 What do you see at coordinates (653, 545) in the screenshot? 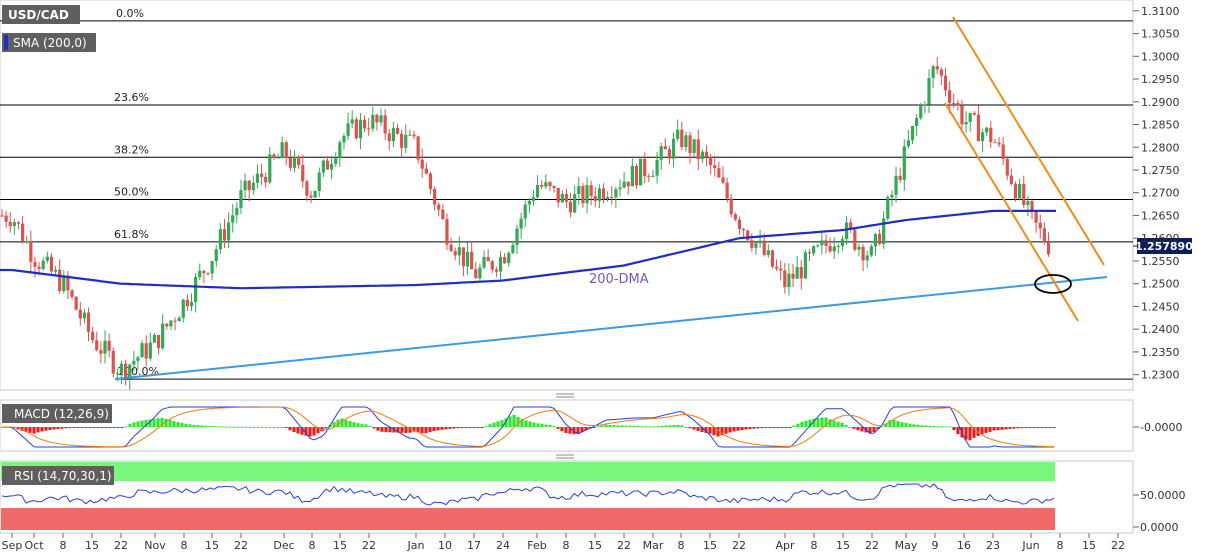
I see `time-tick-label: Mar` at bounding box center [653, 545].